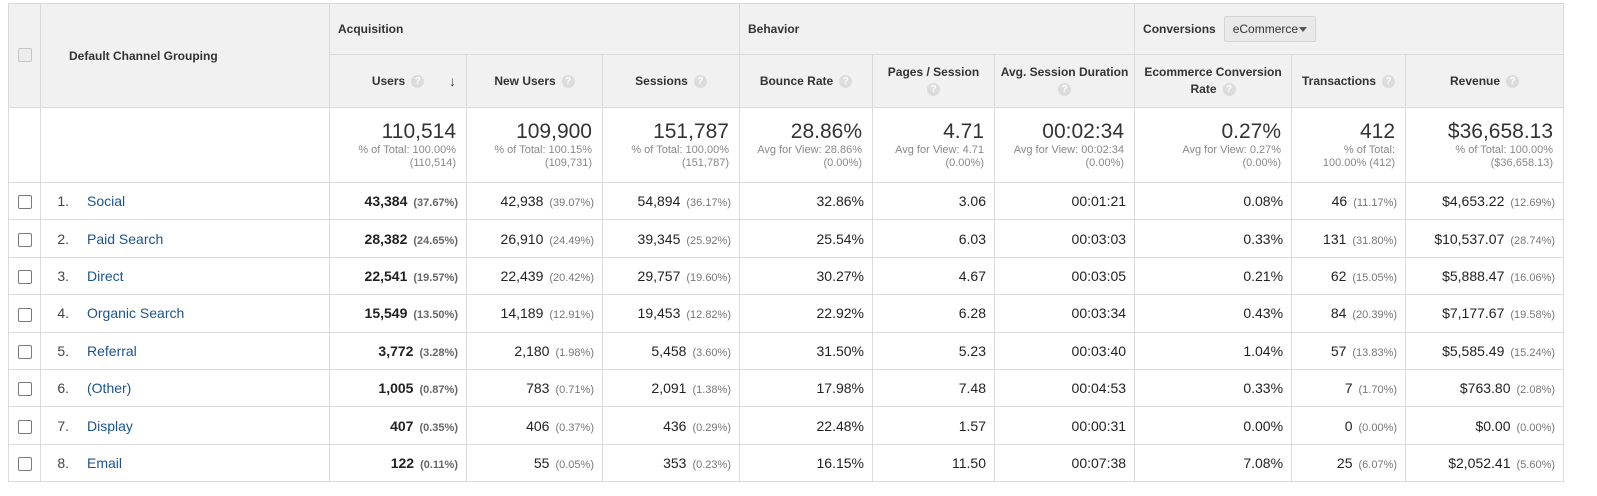 The width and height of the screenshot is (1597, 496). I want to click on total-value: 110,514, so click(418, 131).